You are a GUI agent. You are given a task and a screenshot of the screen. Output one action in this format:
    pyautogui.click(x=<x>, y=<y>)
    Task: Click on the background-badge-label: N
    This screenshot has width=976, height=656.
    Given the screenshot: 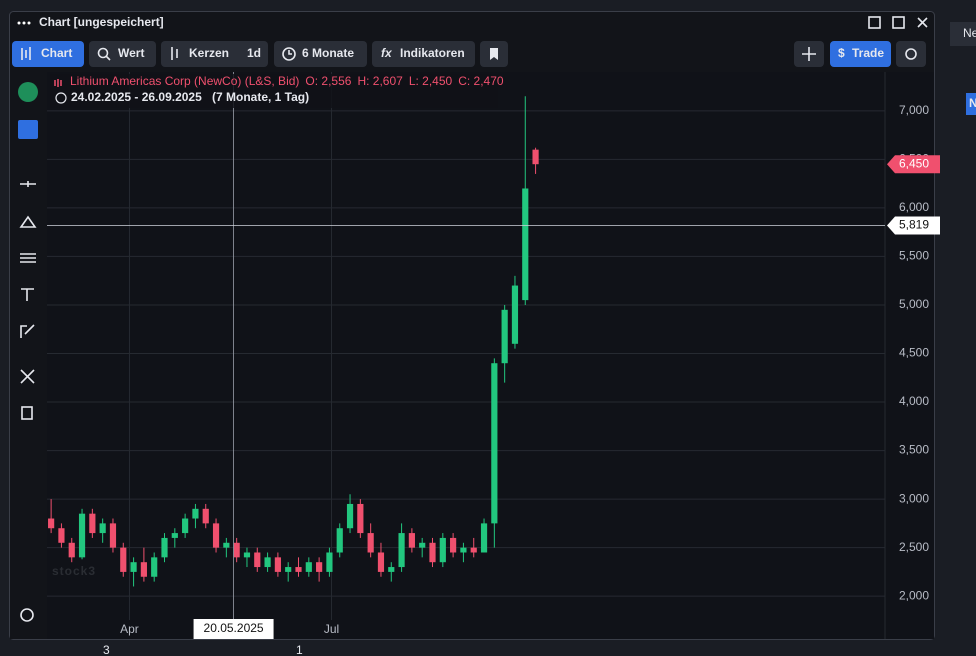 What is the action you would take?
    pyautogui.click(x=972, y=103)
    